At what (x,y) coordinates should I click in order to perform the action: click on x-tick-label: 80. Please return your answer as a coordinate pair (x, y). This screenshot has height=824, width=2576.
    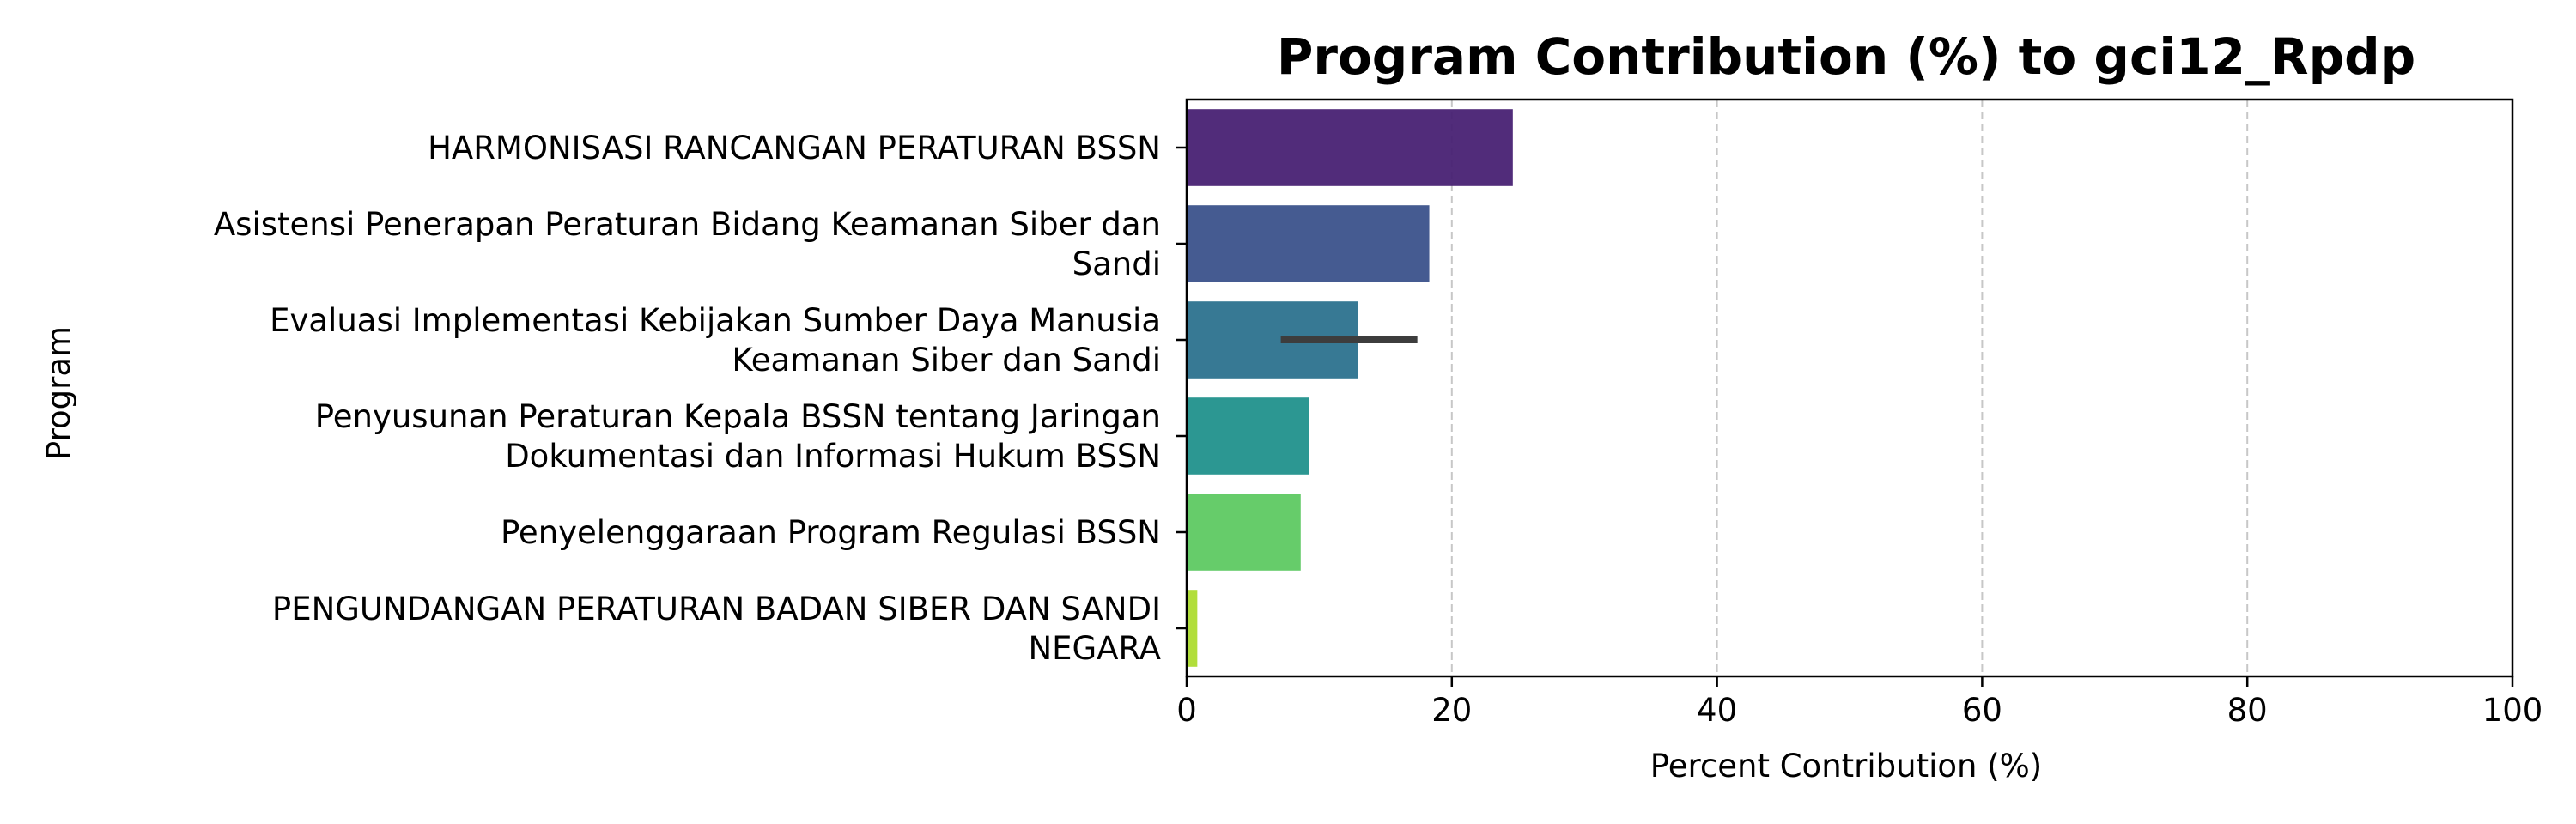
    Looking at the image, I should click on (2247, 710).